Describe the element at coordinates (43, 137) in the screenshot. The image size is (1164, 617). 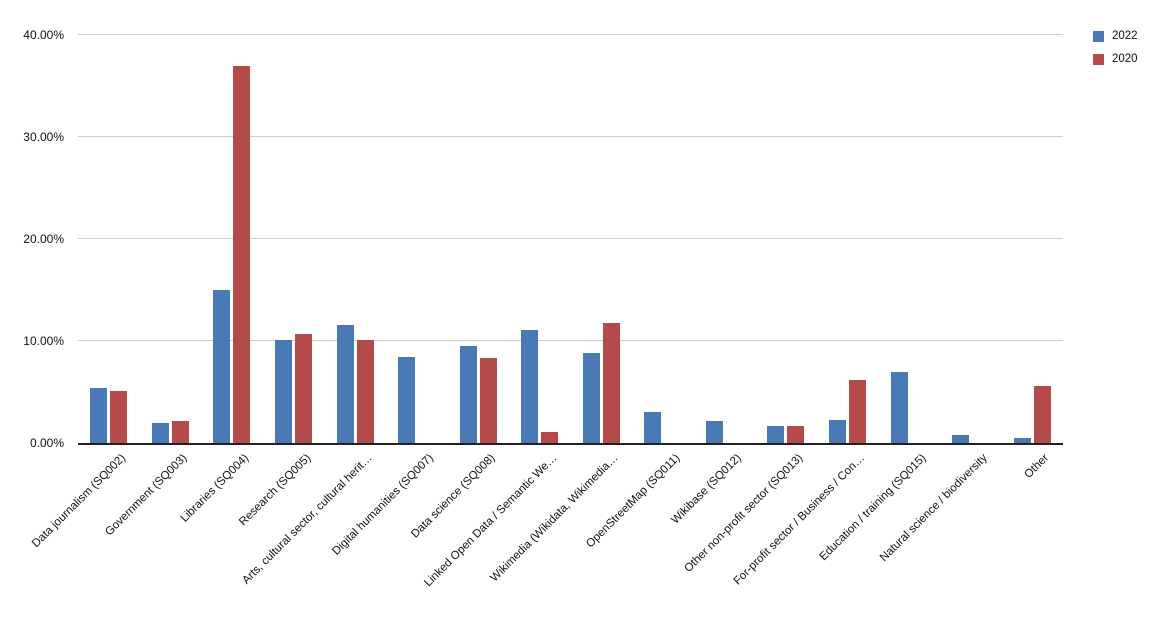
I see `y-axis-tick-label: 30.00%` at that location.